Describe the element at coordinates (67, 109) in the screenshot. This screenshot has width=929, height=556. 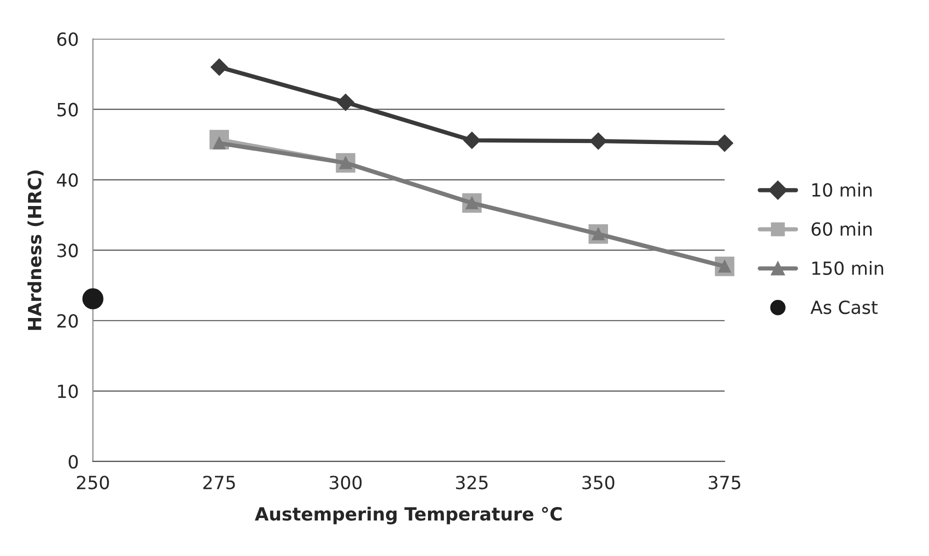
I see `y-tick-label: 50` at that location.